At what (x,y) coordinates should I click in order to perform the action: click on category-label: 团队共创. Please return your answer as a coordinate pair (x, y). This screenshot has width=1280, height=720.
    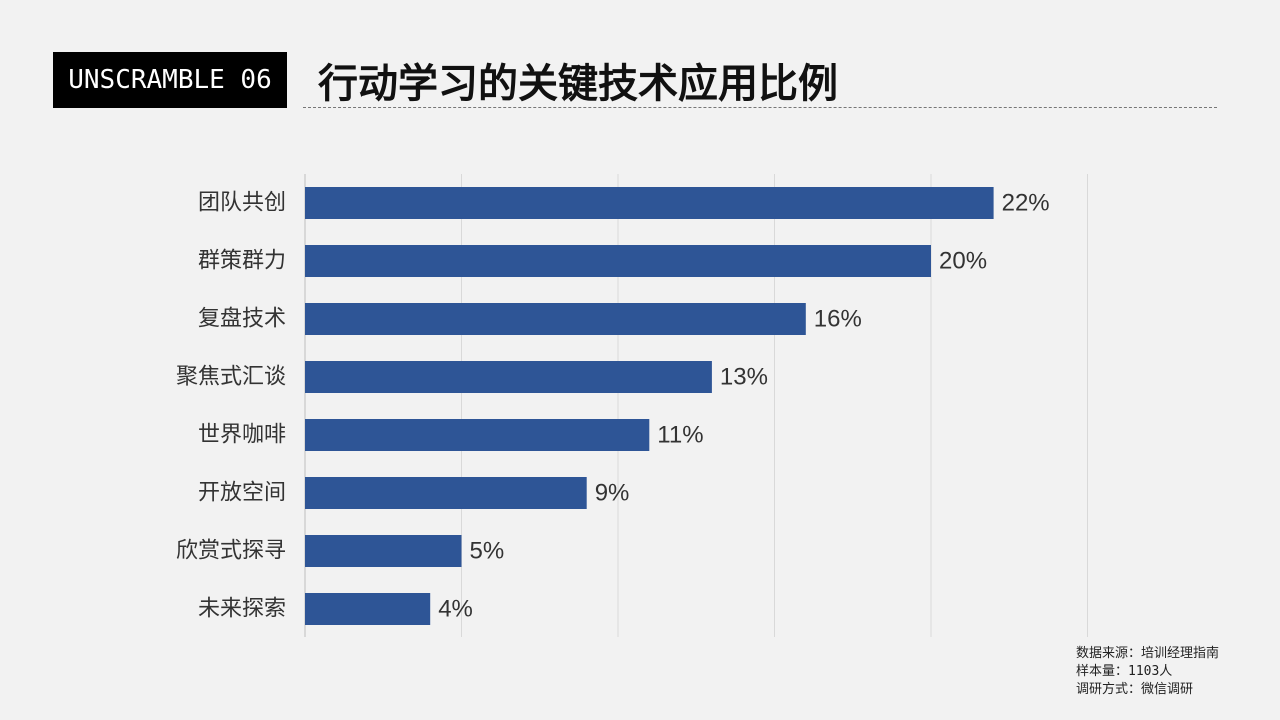
    Looking at the image, I should click on (242, 203).